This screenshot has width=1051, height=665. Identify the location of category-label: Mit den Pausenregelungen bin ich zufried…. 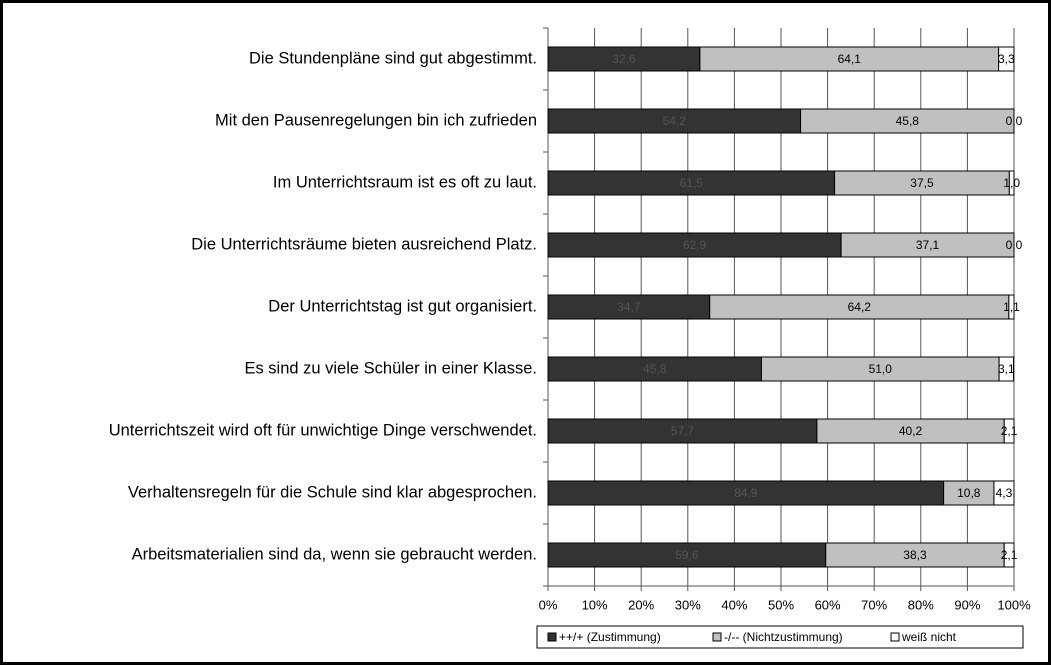
(376, 120).